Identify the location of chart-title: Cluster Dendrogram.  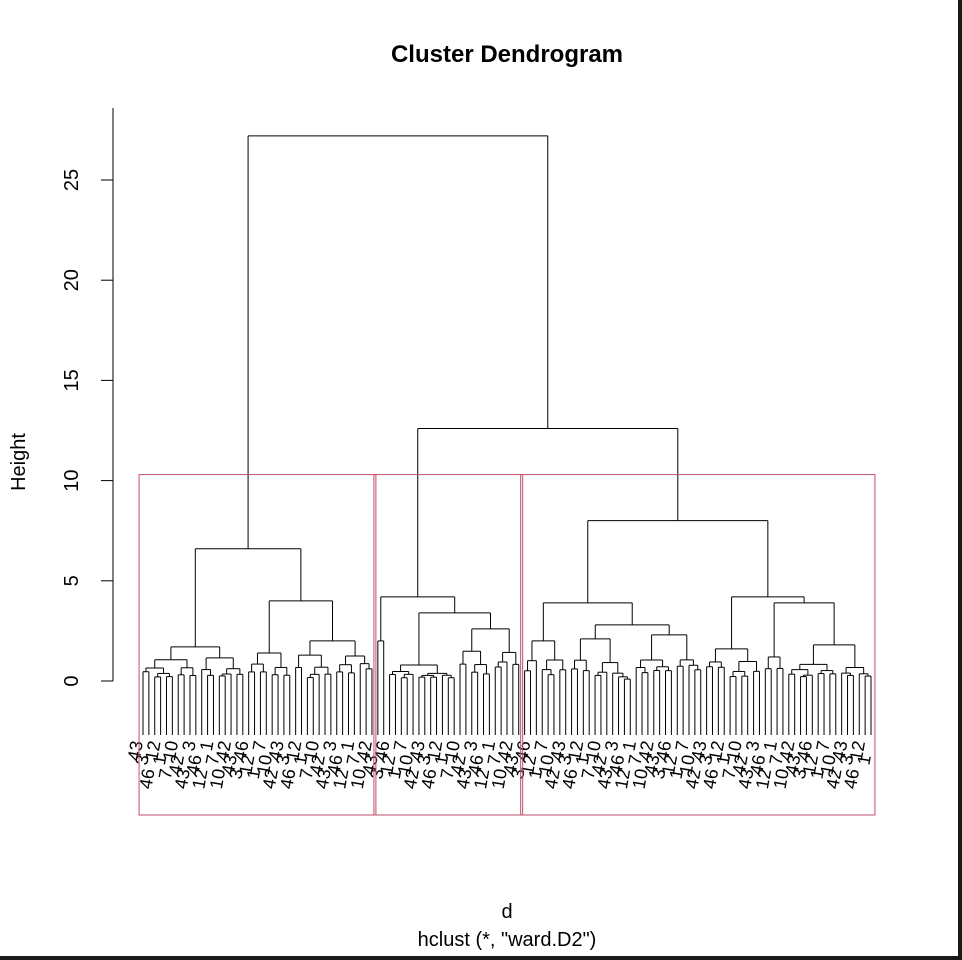
(507, 54).